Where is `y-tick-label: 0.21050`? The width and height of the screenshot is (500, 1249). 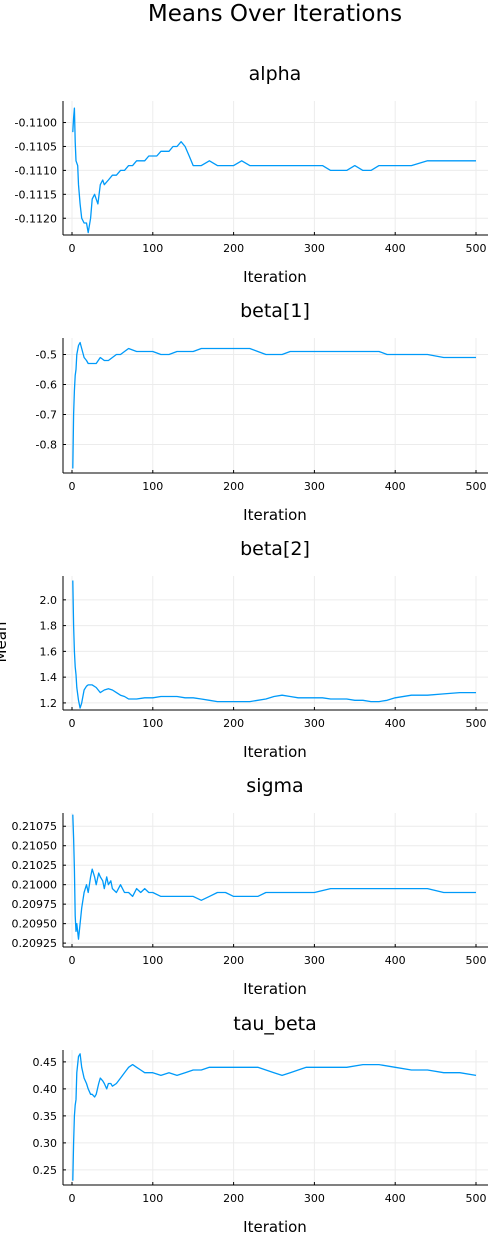 y-tick-label: 0.21050 is located at coordinates (35, 846).